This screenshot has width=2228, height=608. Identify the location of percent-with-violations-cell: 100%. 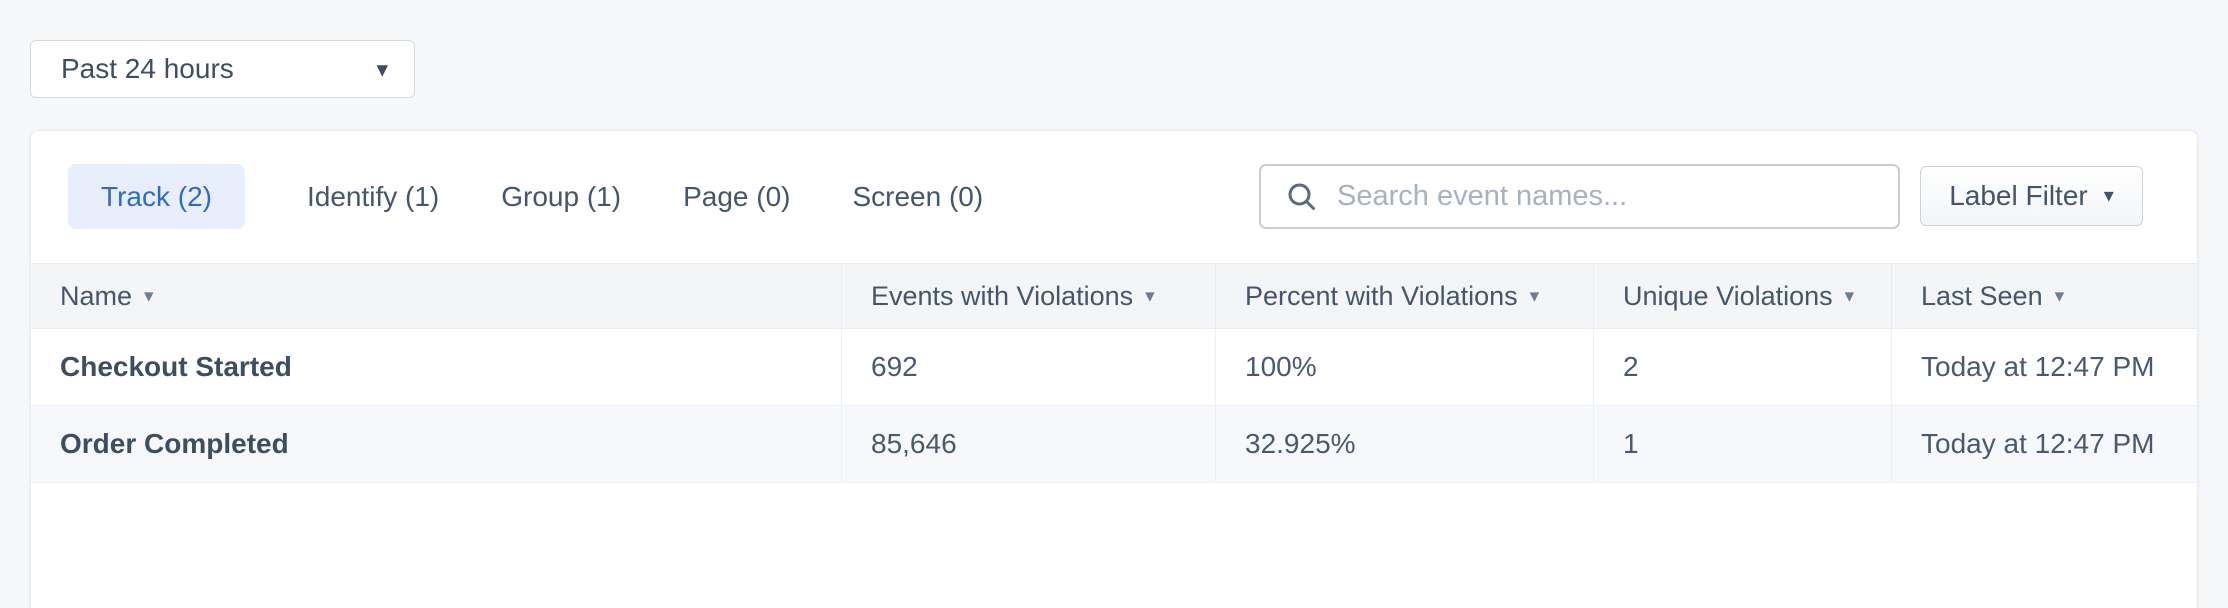
(1404, 367).